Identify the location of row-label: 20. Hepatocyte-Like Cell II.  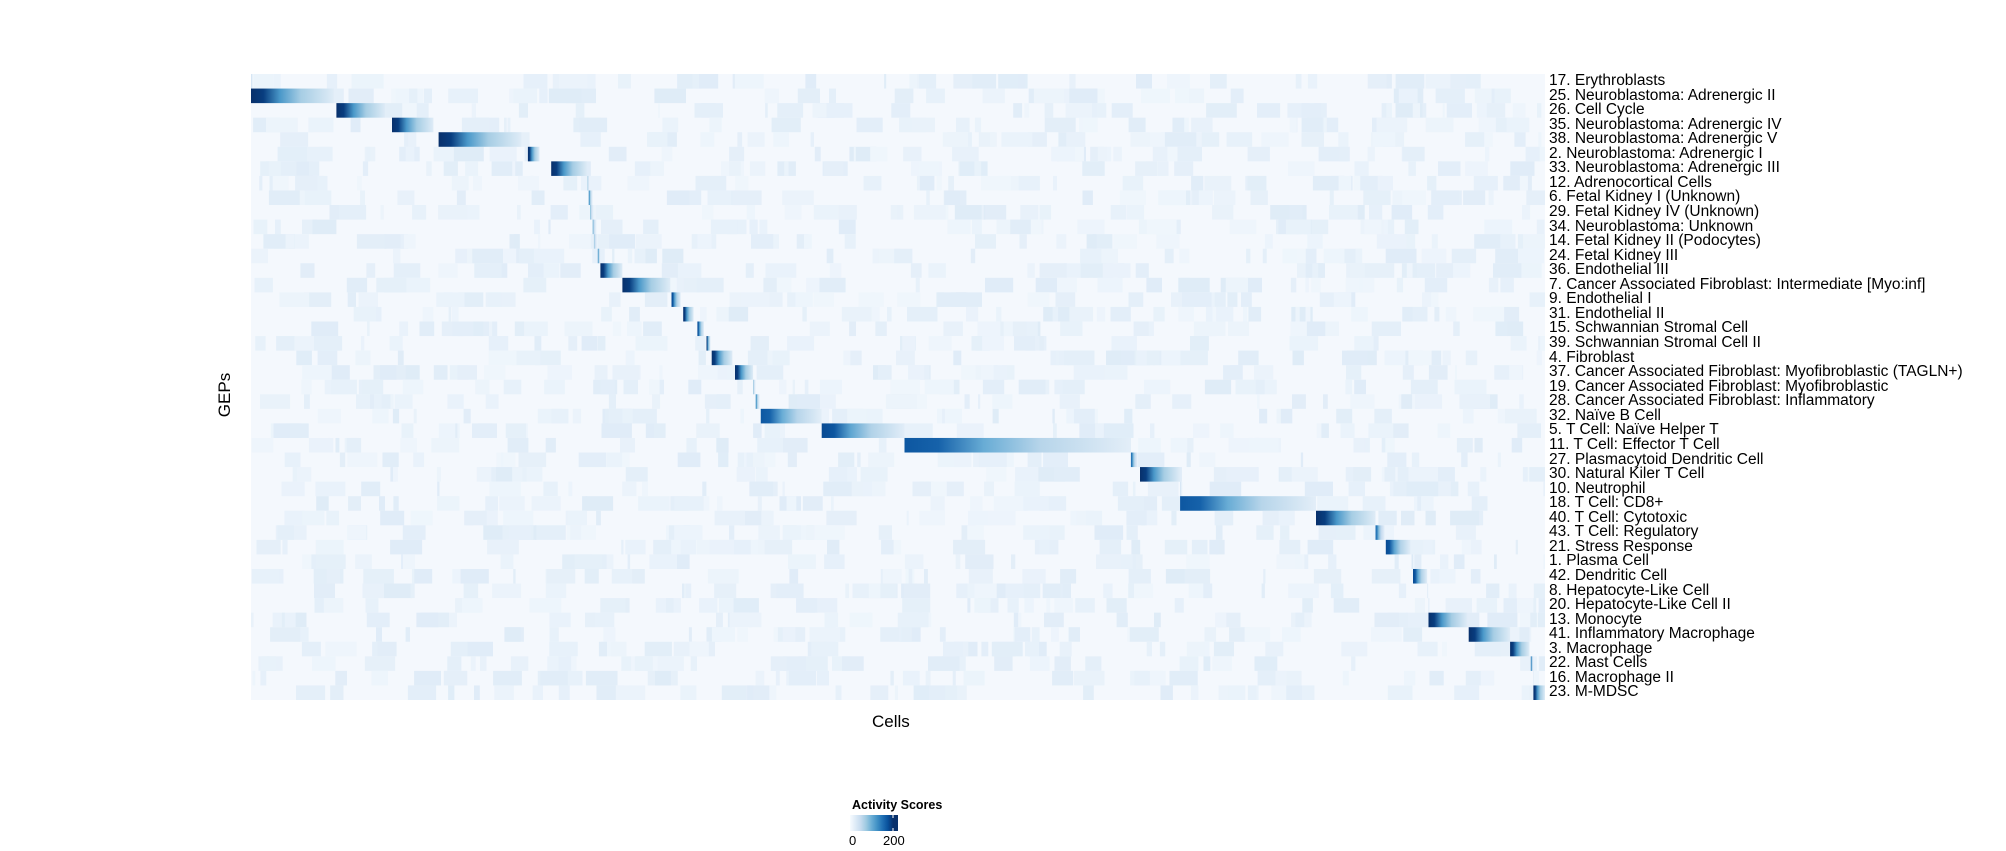
(1640, 605).